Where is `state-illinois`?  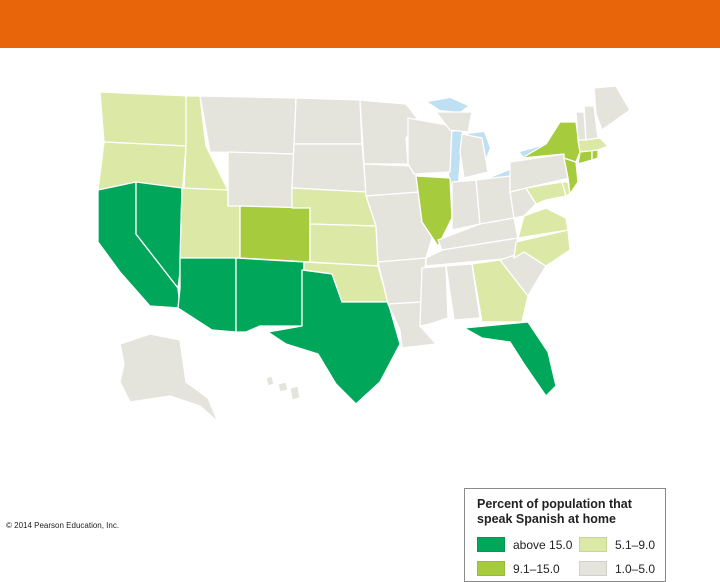 state-illinois is located at coordinates (434, 211).